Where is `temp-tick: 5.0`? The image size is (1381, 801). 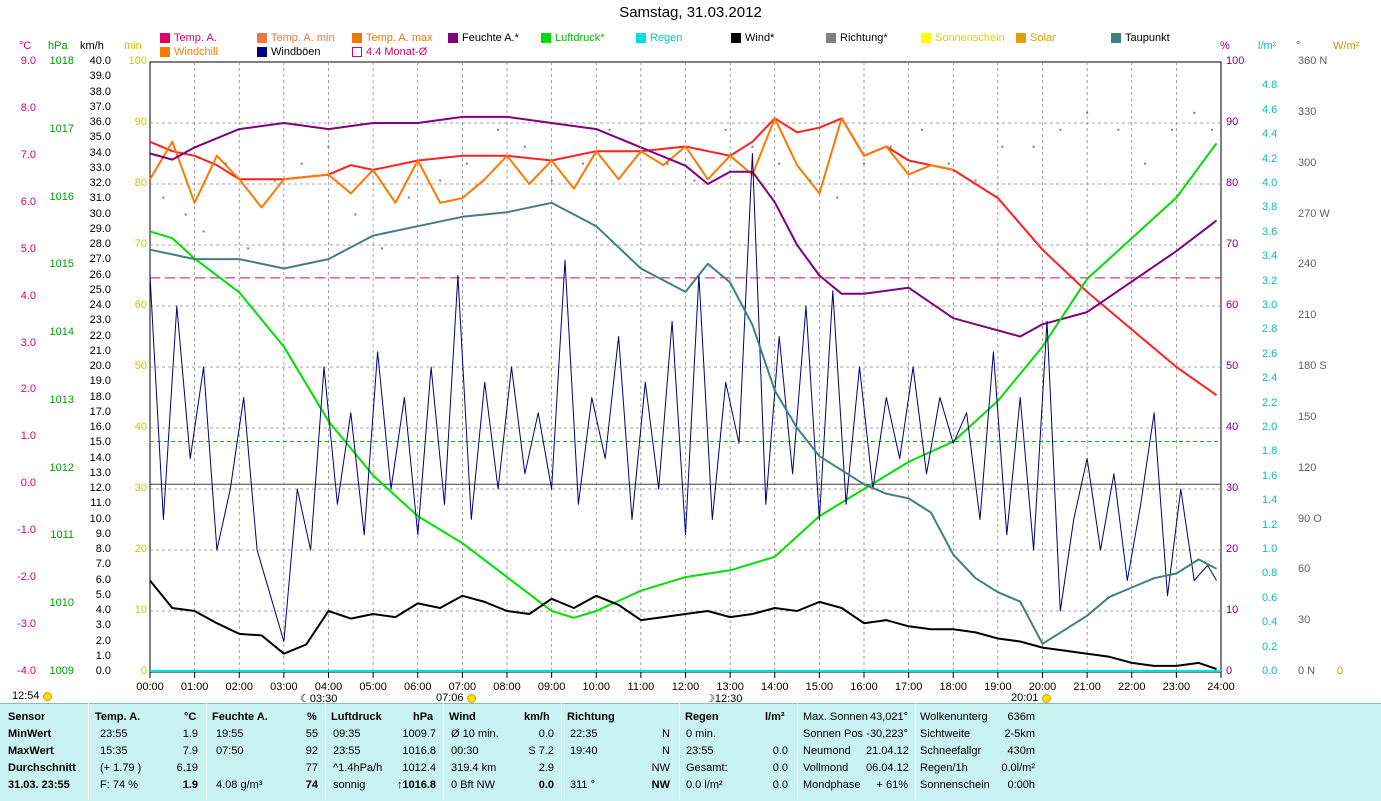
temp-tick: 5.0 is located at coordinates (28, 248).